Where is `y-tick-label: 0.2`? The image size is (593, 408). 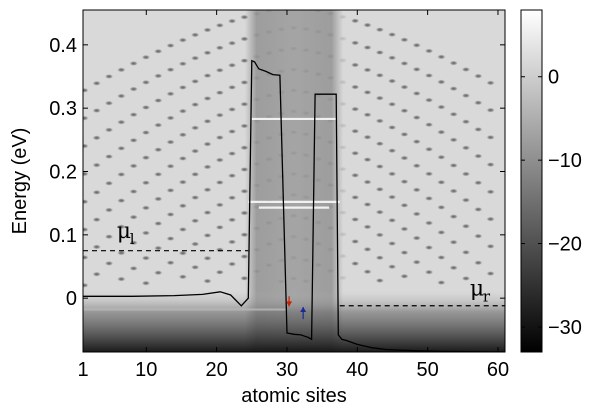 y-tick-label: 0.2 is located at coordinates (63, 173).